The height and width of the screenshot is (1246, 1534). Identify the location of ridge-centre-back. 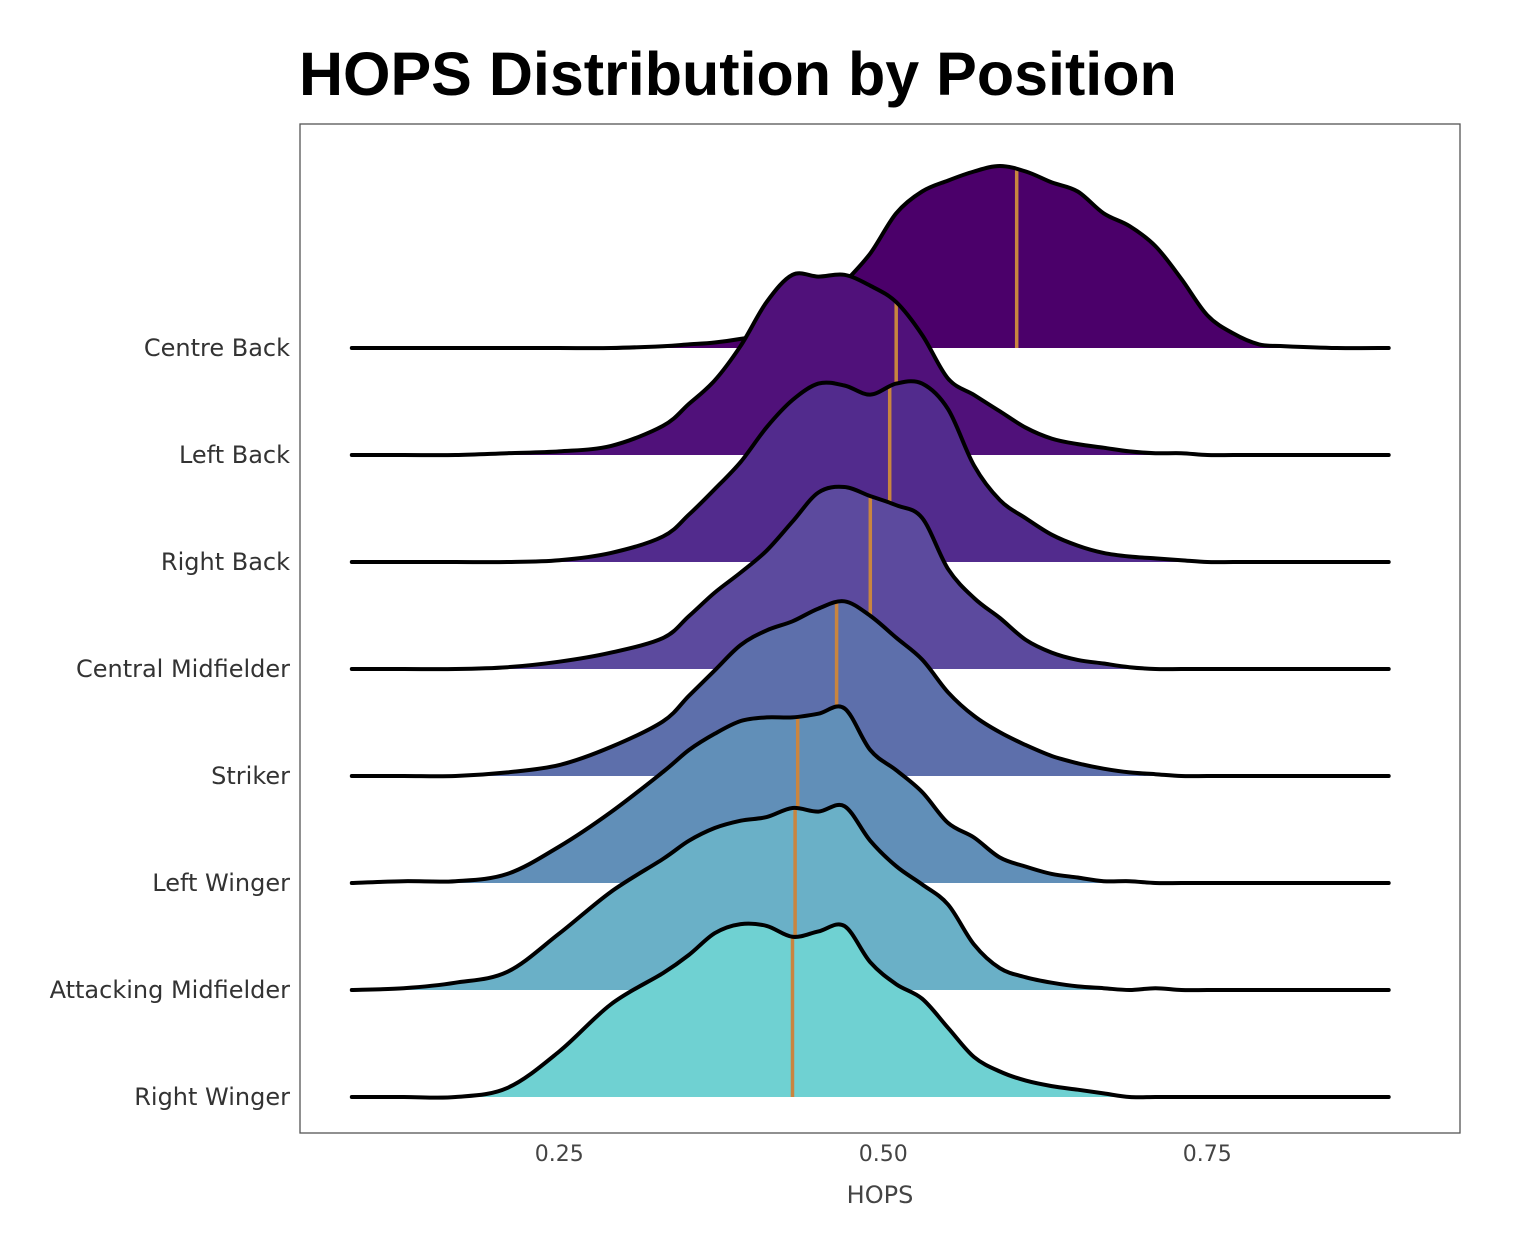
(870, 257).